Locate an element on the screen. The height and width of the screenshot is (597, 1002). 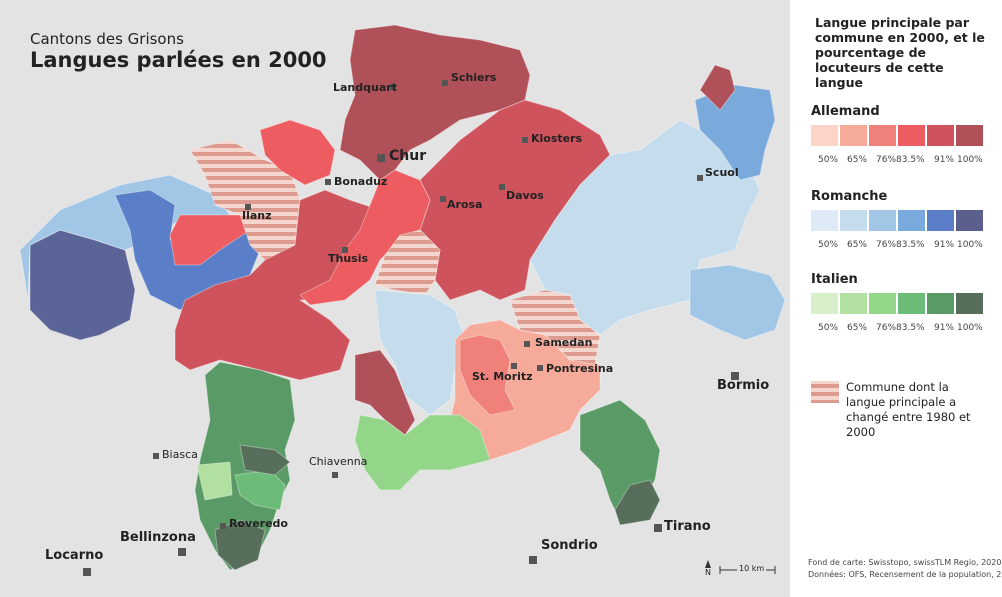
place-label: Davos is located at coordinates (525, 195).